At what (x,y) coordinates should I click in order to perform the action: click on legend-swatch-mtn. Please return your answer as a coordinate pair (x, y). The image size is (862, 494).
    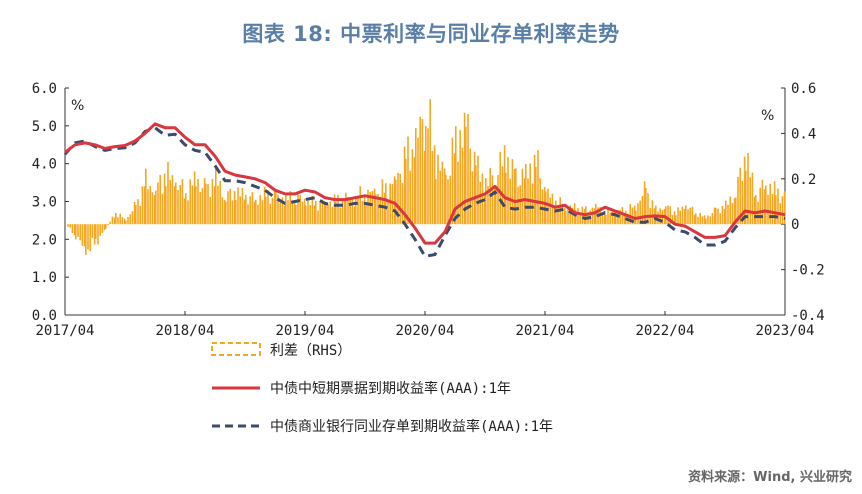
    Looking at the image, I should click on (236, 388).